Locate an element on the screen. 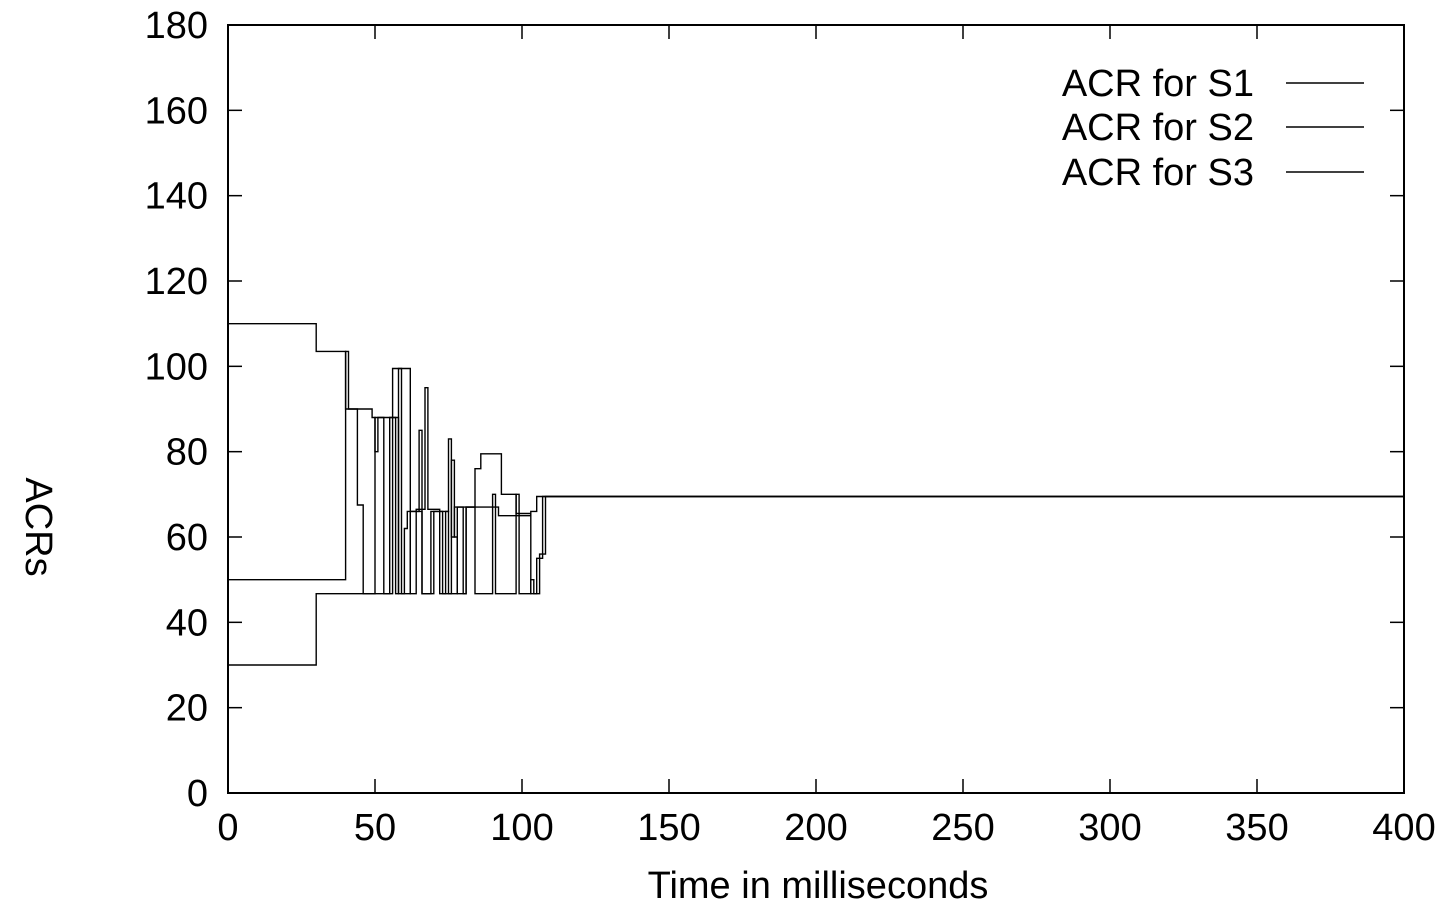  y-tick-label: 120 is located at coordinates (176, 282).